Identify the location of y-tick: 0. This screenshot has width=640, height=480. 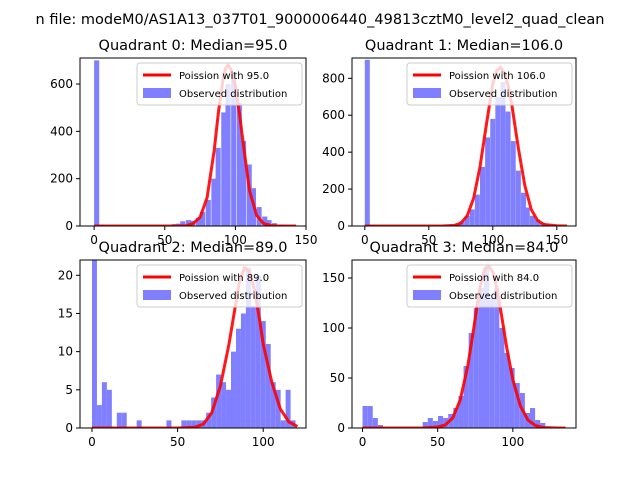
(72, 226).